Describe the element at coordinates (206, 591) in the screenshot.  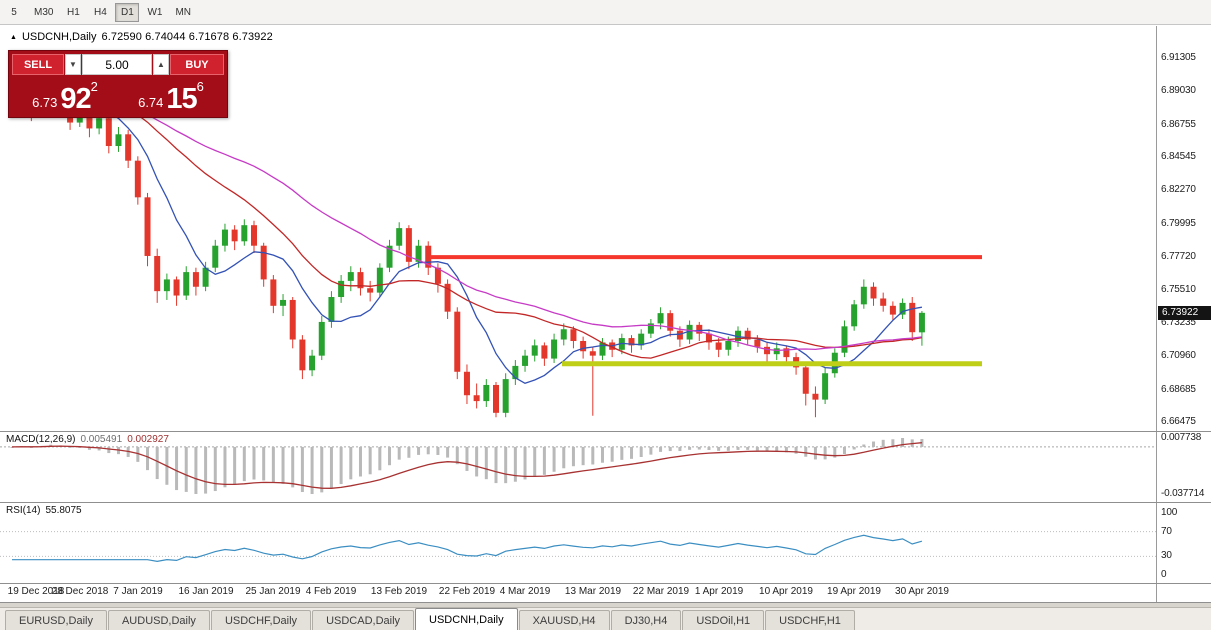
I see `time-axis-label: 16 Jan 2019` at that location.